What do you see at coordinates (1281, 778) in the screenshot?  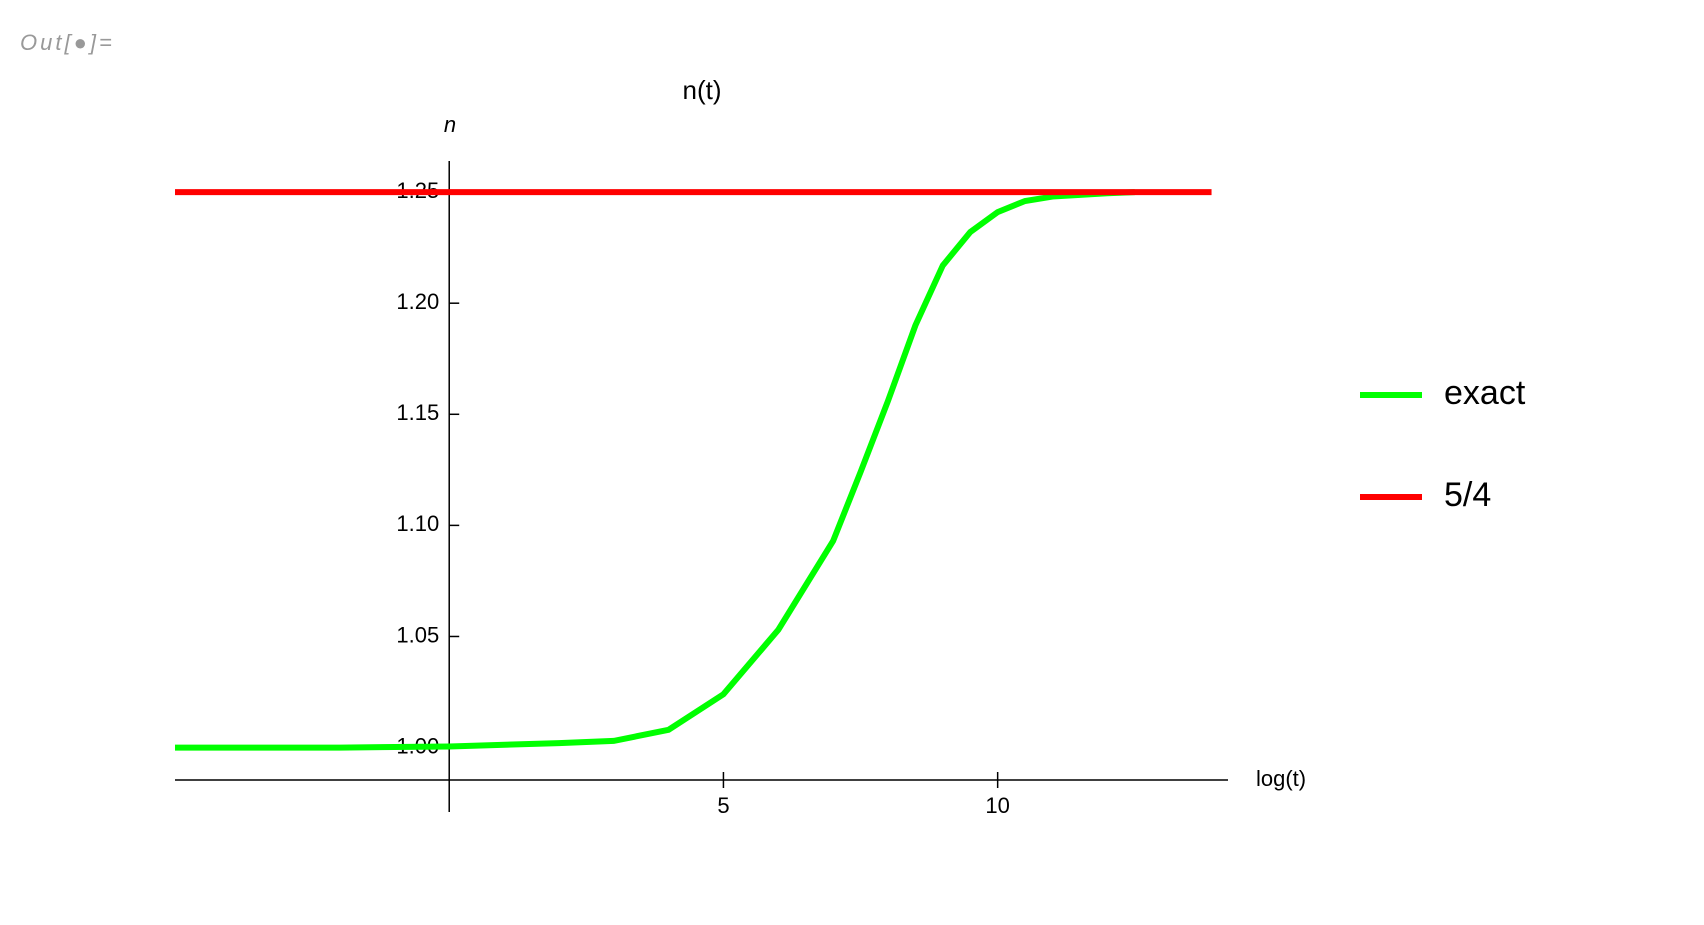 I see `x-axis-label: log(t)` at bounding box center [1281, 778].